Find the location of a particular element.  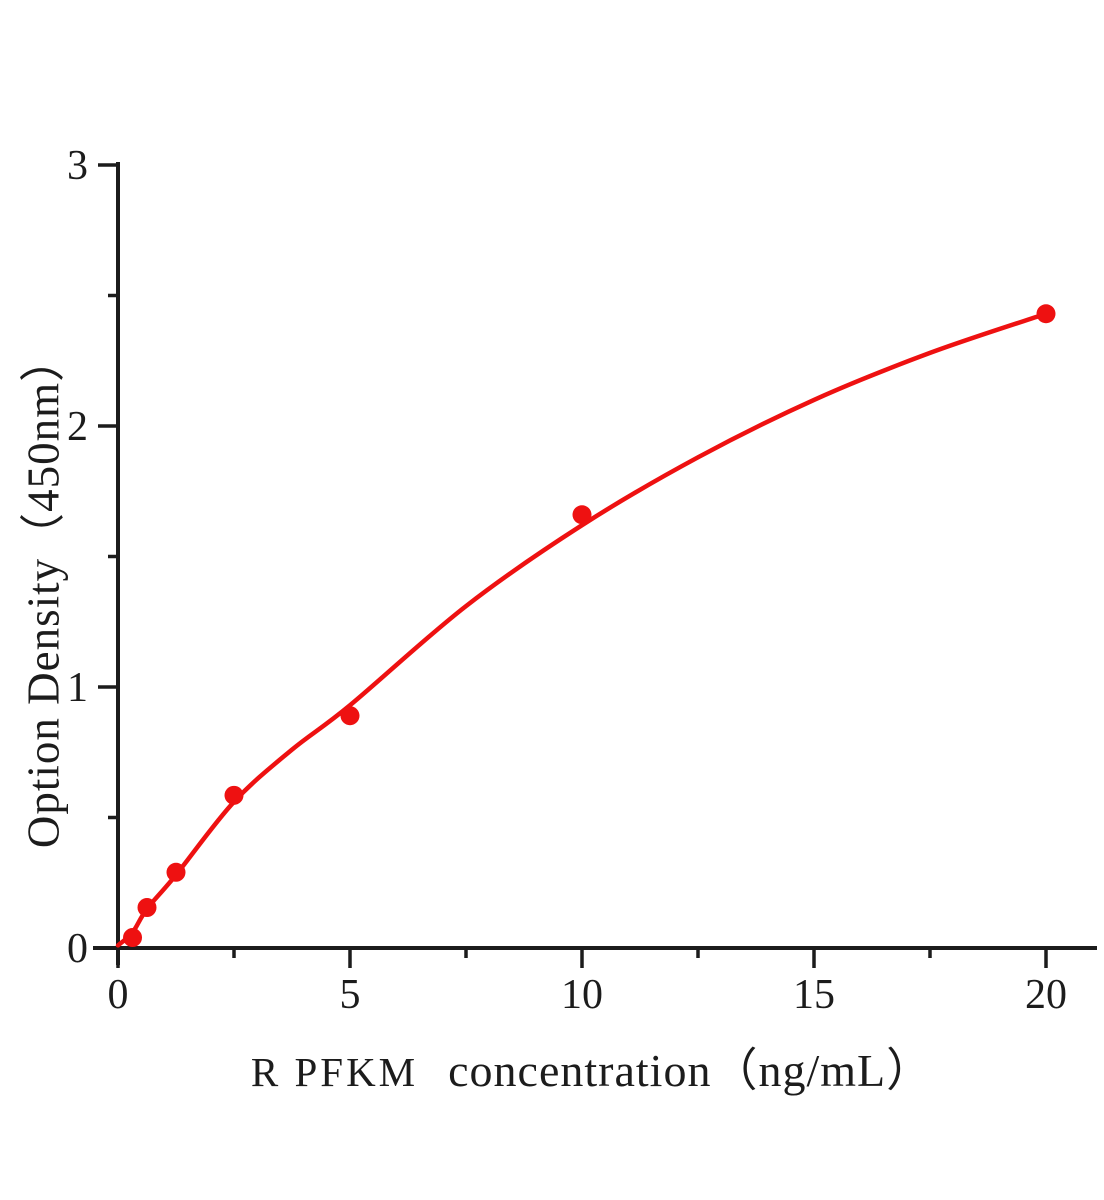

y-tick-label: 3 is located at coordinates (77, 166).